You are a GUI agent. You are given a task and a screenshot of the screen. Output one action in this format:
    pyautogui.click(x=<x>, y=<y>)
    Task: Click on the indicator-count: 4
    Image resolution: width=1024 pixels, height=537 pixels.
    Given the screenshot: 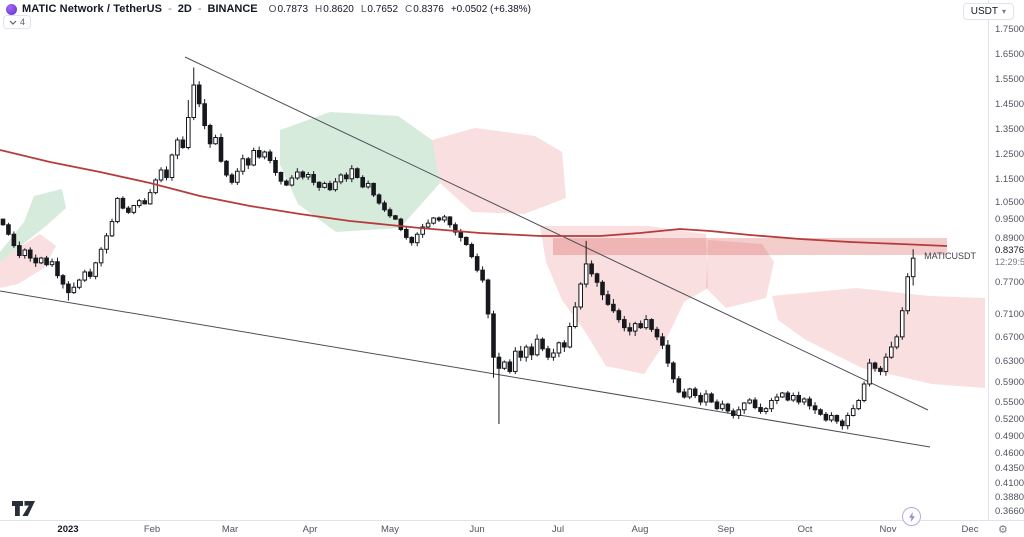 What is the action you would take?
    pyautogui.click(x=23, y=22)
    